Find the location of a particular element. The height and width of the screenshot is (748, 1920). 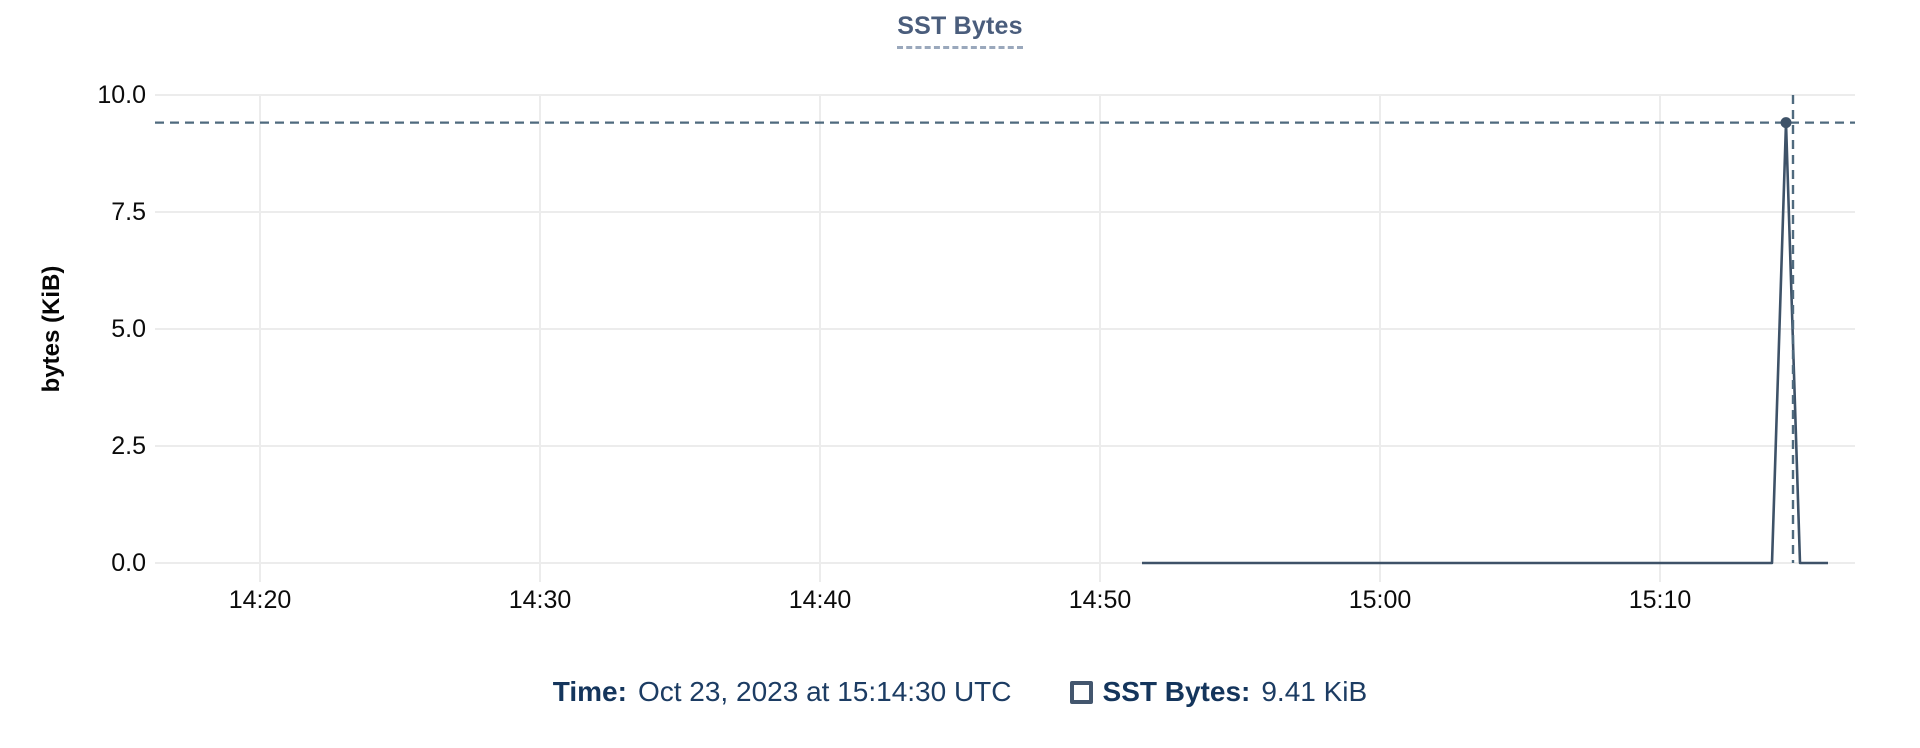

y-tick-label: 0.0 is located at coordinates (128, 563).